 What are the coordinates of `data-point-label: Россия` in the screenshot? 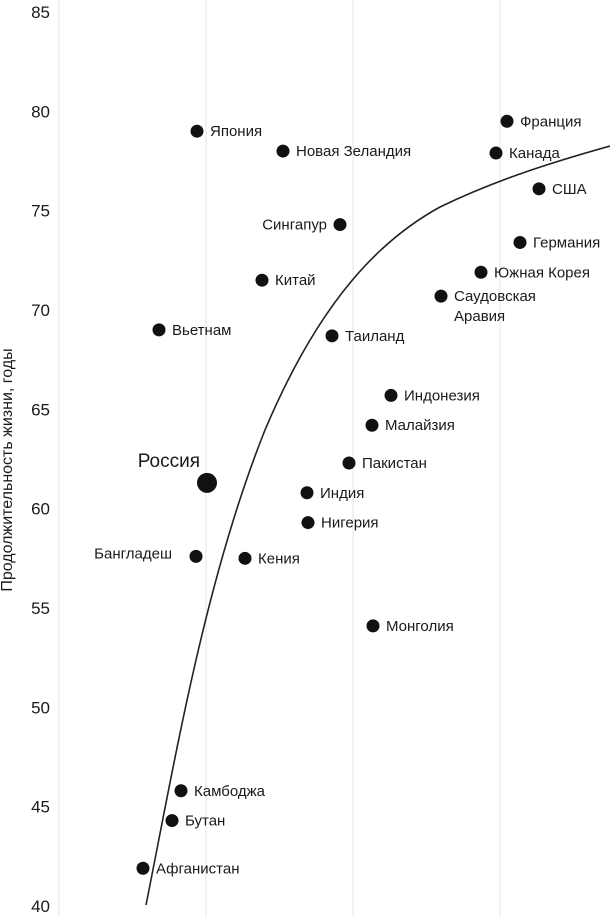 It's located at (169, 461).